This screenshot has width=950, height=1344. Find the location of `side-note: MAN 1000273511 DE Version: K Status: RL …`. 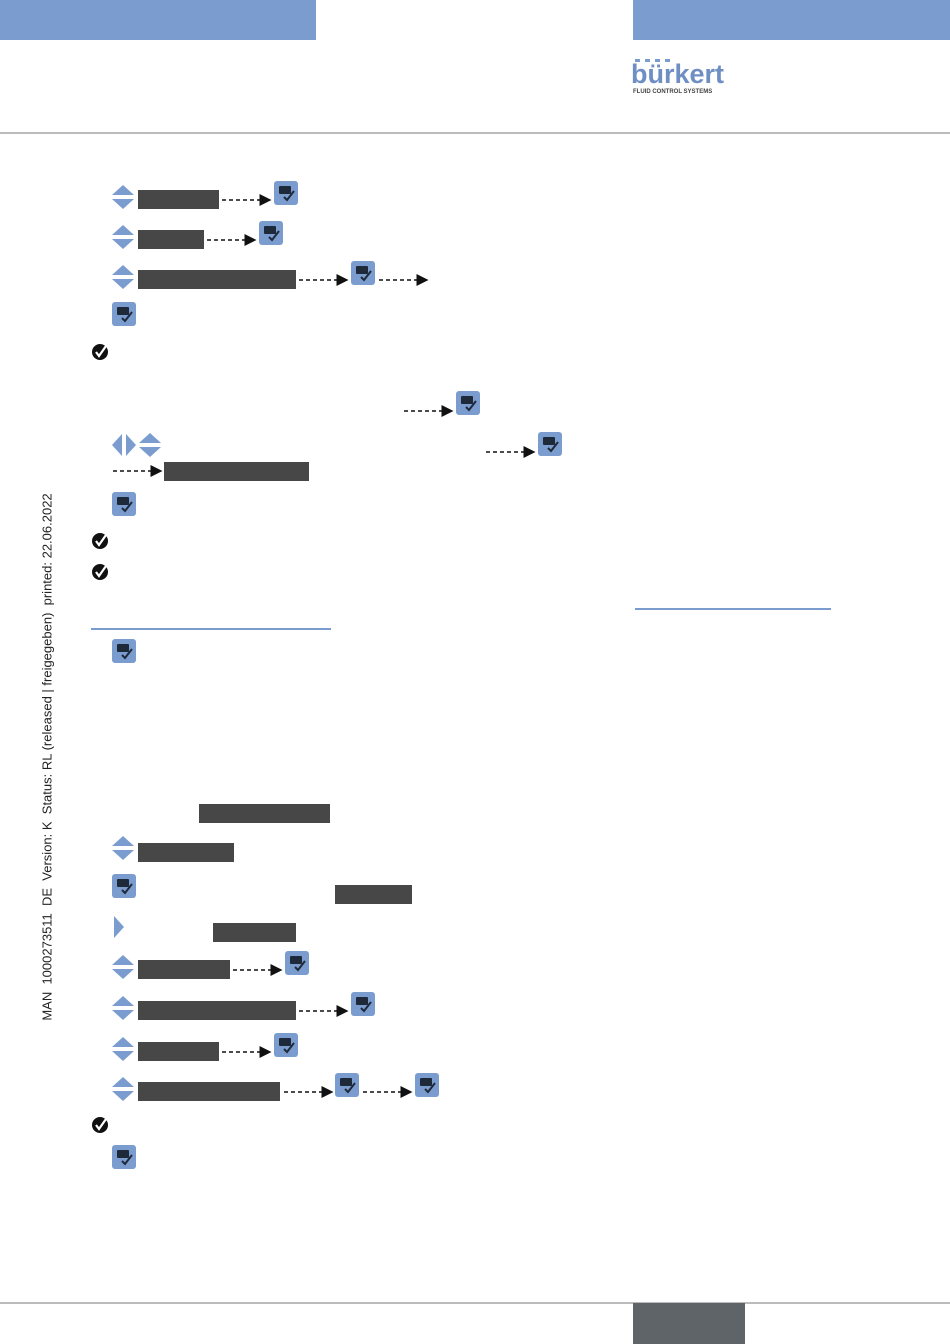

side-note: MAN 1000273511 DE Version: K Status: RL … is located at coordinates (47, 757).